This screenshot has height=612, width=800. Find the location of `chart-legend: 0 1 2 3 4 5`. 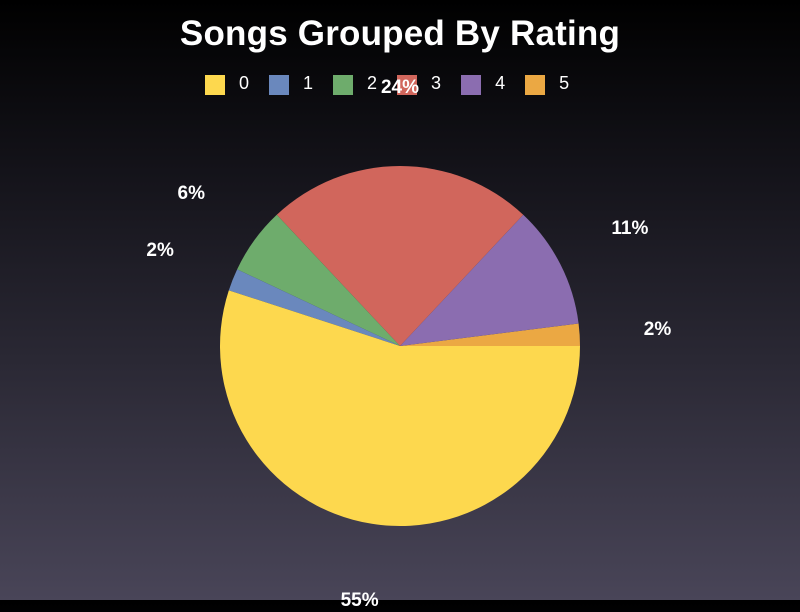

chart-legend: 0 1 2 3 4 5 is located at coordinates (397, 83).